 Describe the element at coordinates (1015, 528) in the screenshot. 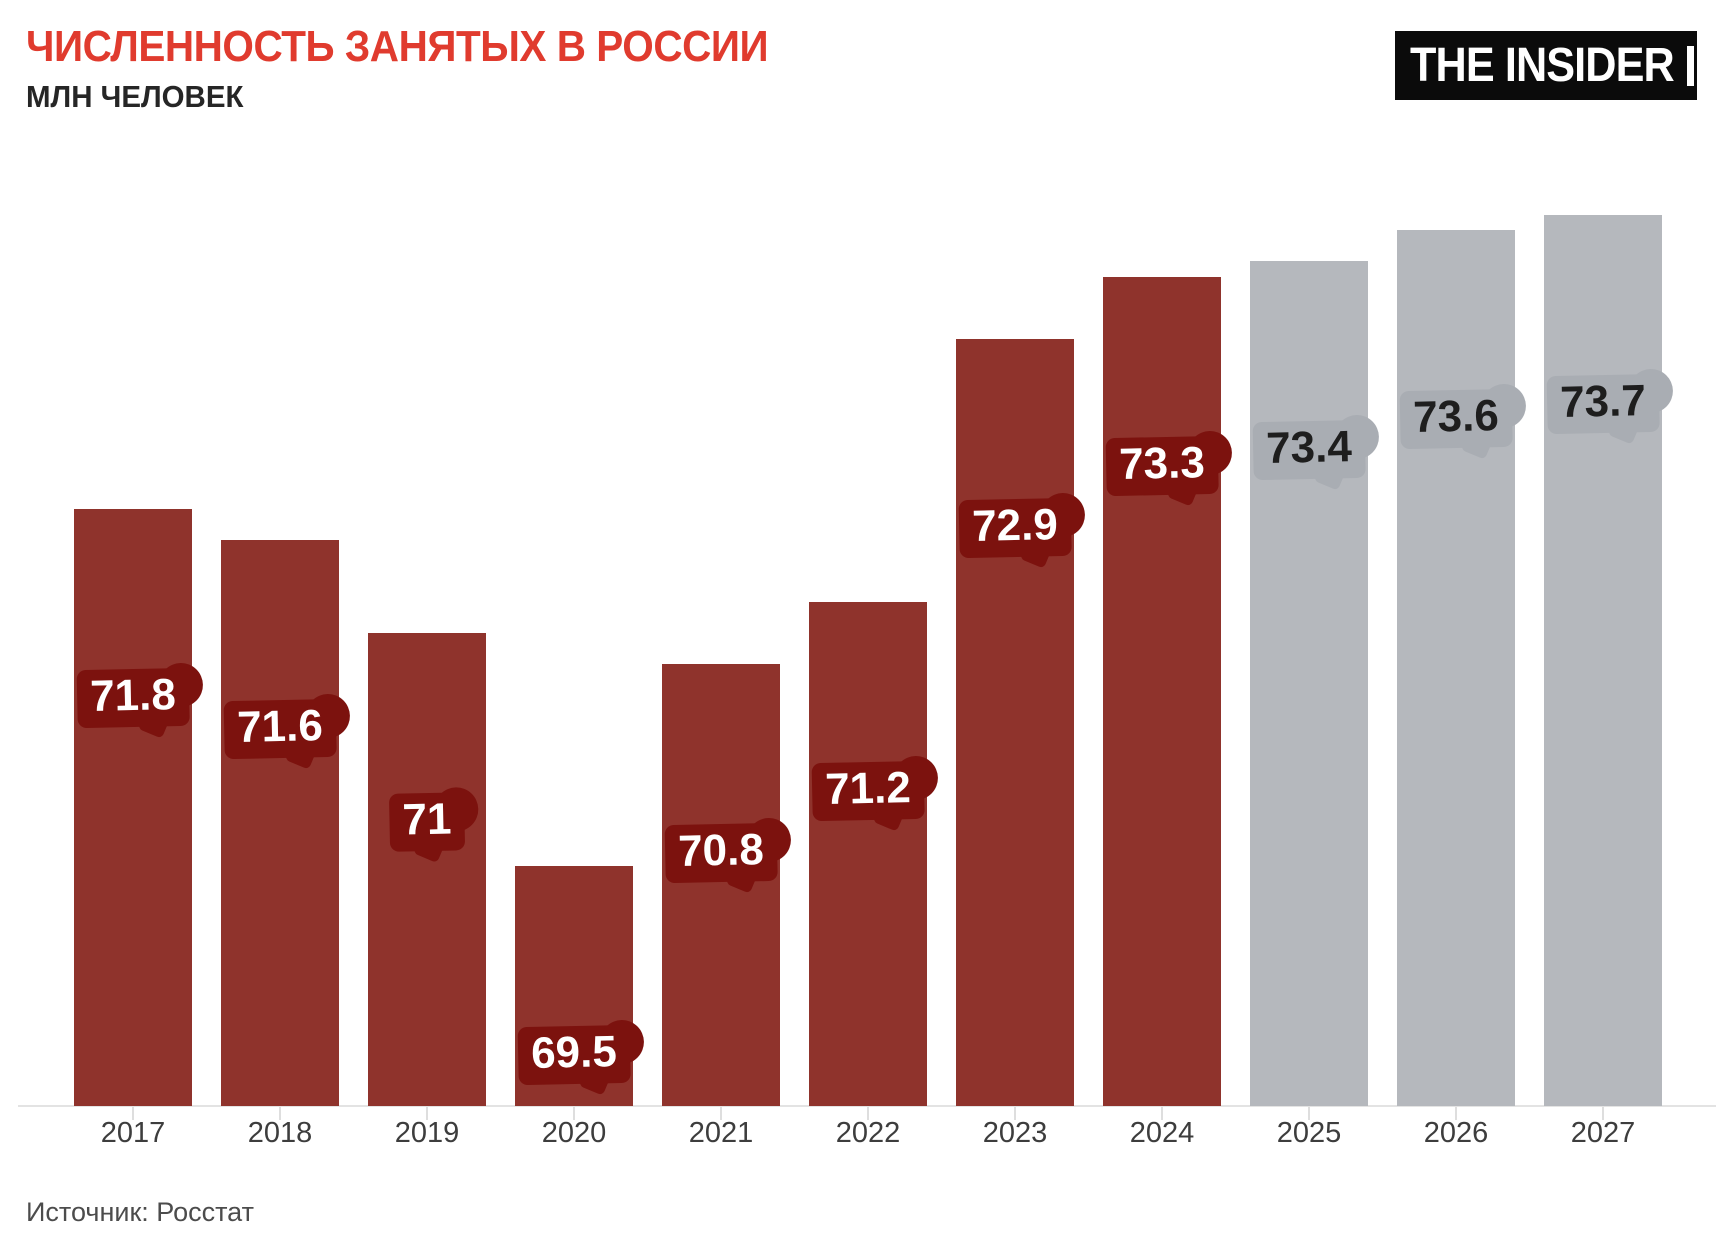

I see `value-label-2023: 72.9` at that location.